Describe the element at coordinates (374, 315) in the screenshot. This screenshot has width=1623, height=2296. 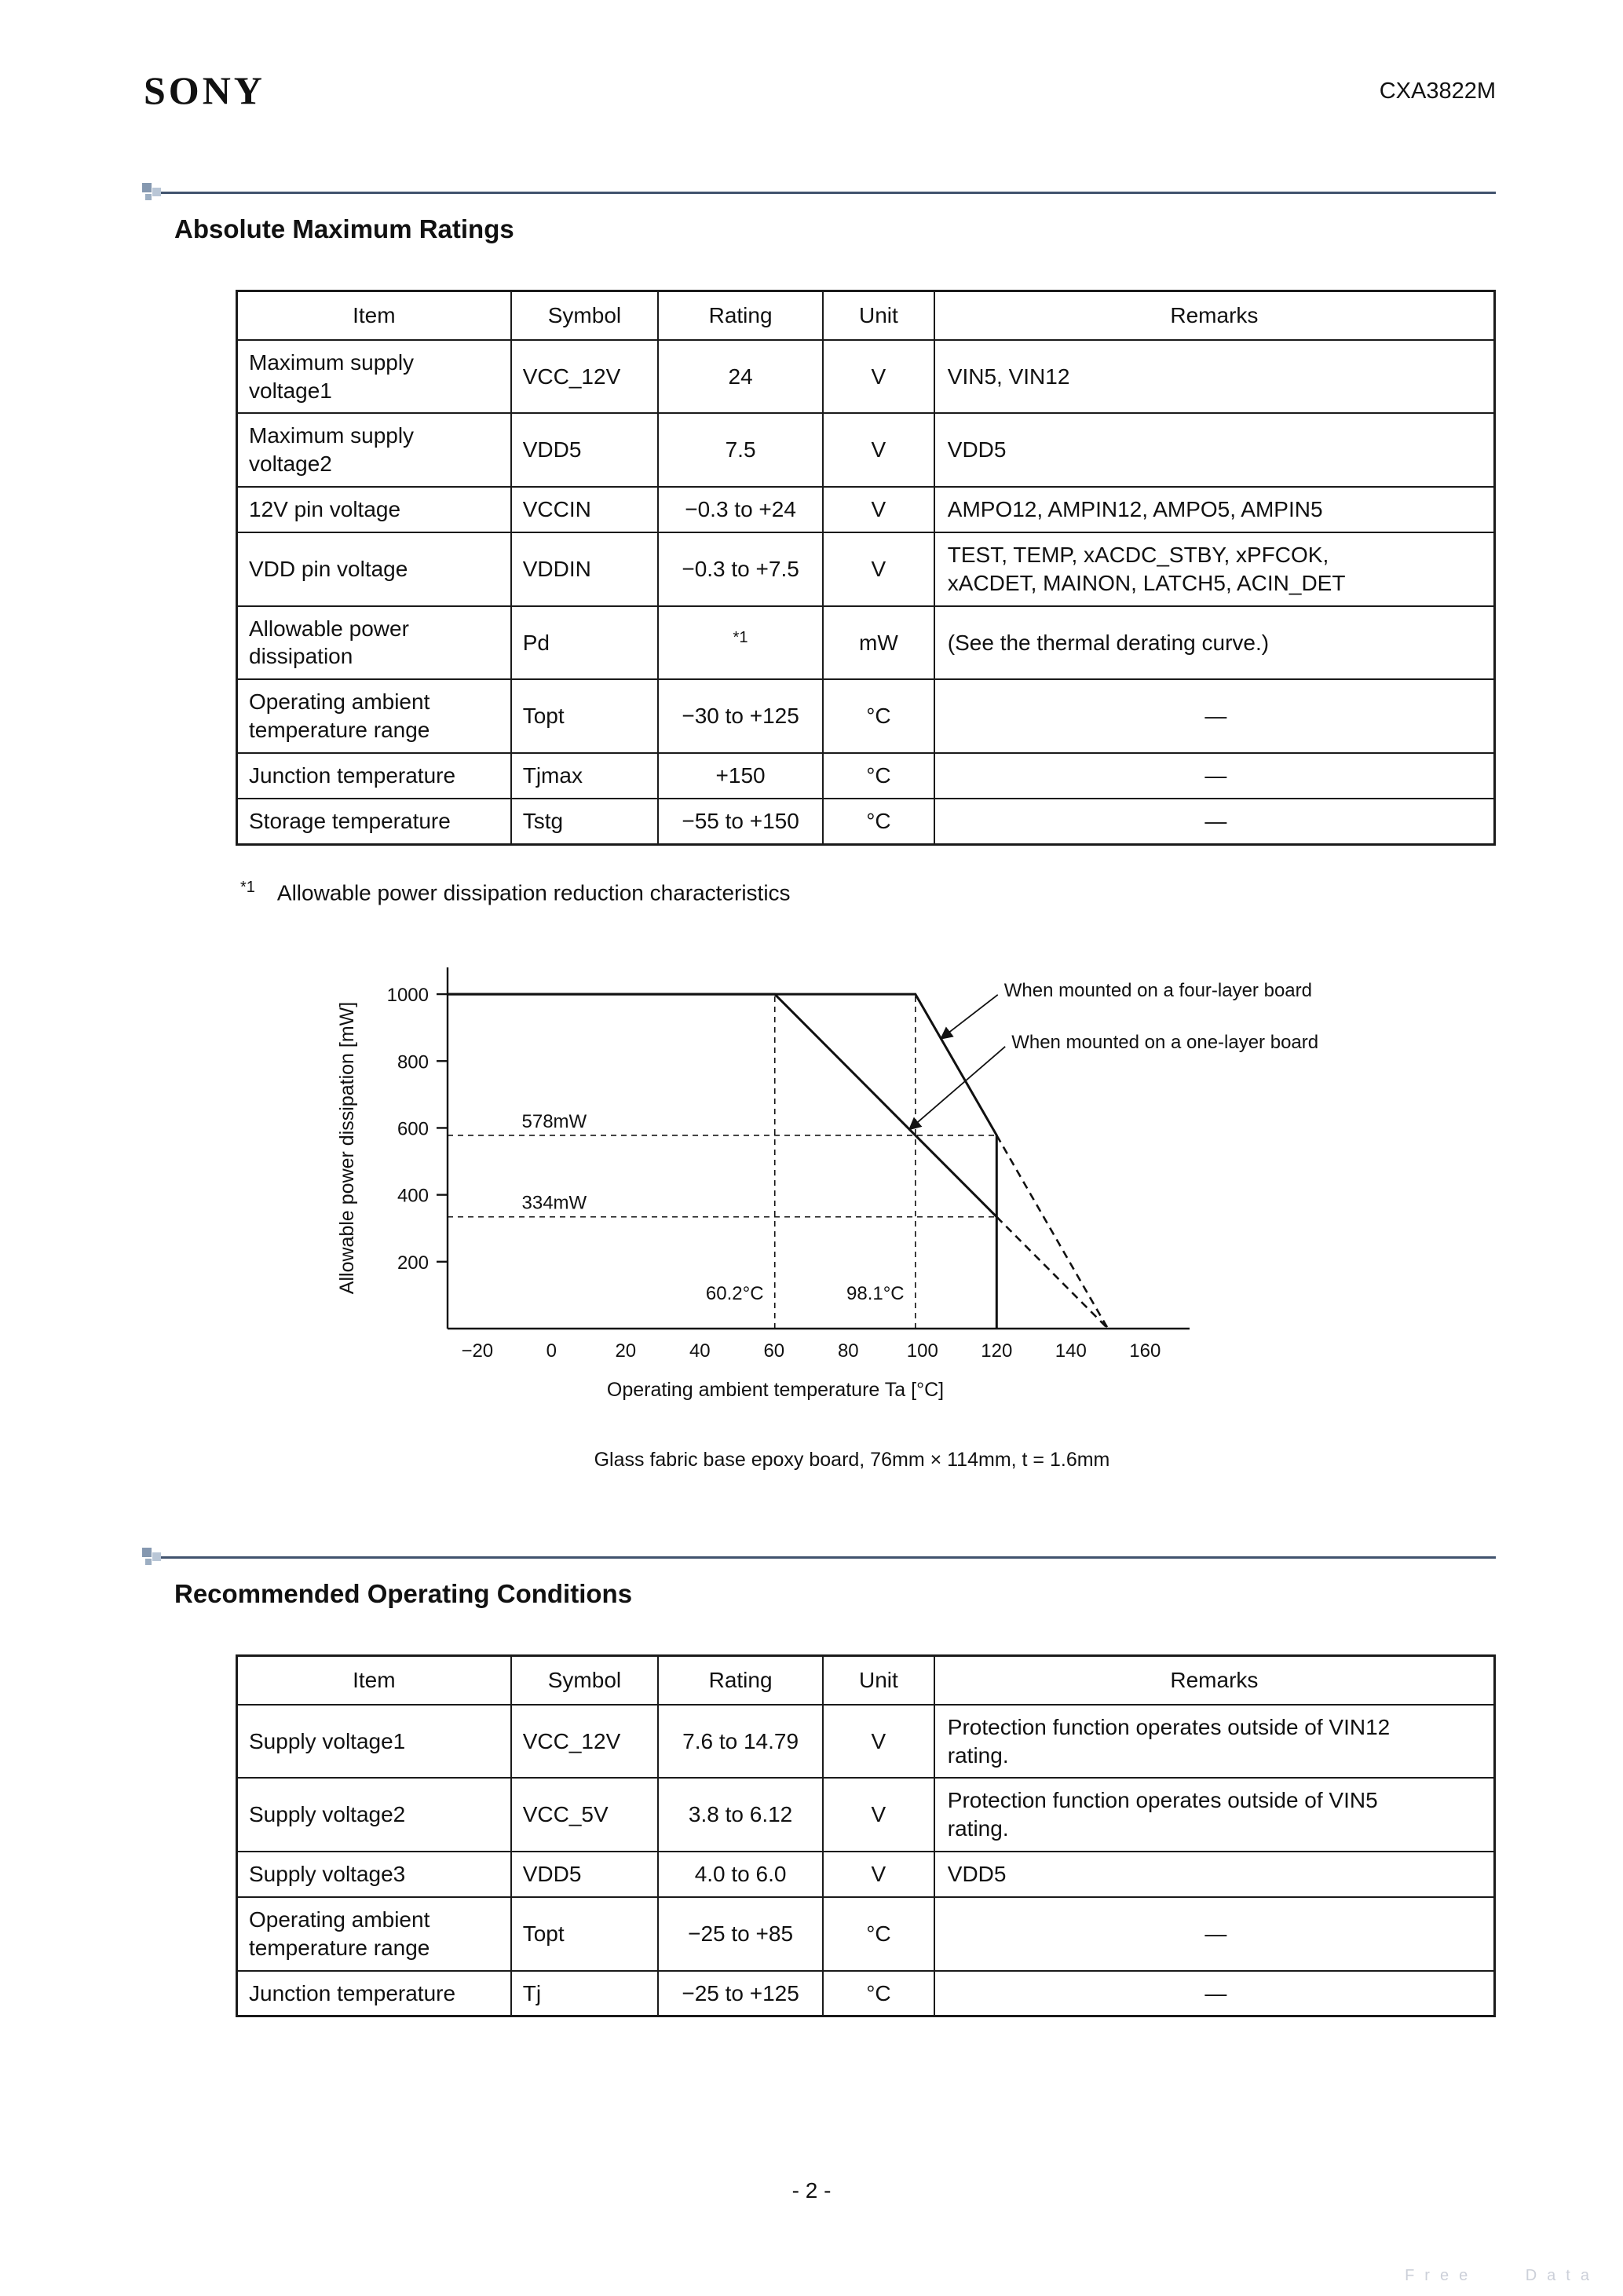
I see `column-header-item: Item` at that location.